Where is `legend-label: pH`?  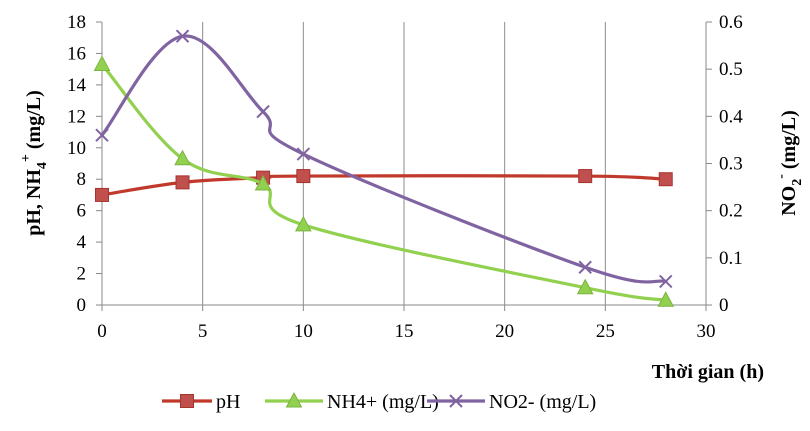
legend-label: pH is located at coordinates (228, 402).